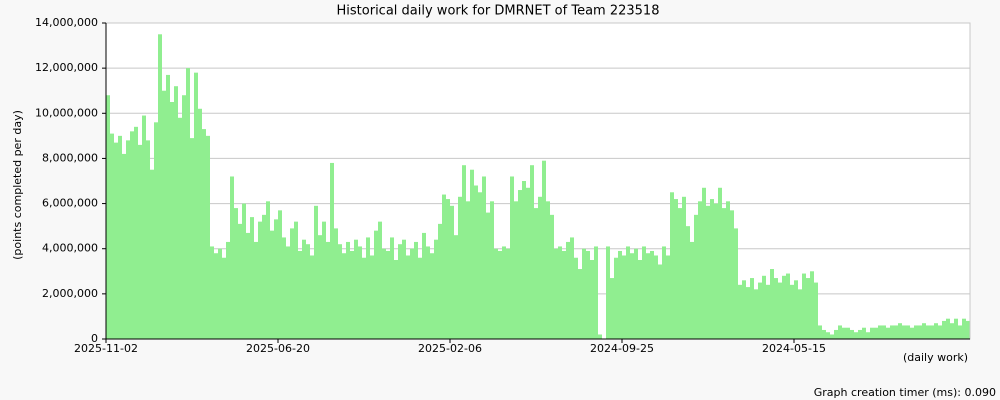  What do you see at coordinates (106, 348) in the screenshot?
I see `x-tick-label: 2025-11-02` at bounding box center [106, 348].